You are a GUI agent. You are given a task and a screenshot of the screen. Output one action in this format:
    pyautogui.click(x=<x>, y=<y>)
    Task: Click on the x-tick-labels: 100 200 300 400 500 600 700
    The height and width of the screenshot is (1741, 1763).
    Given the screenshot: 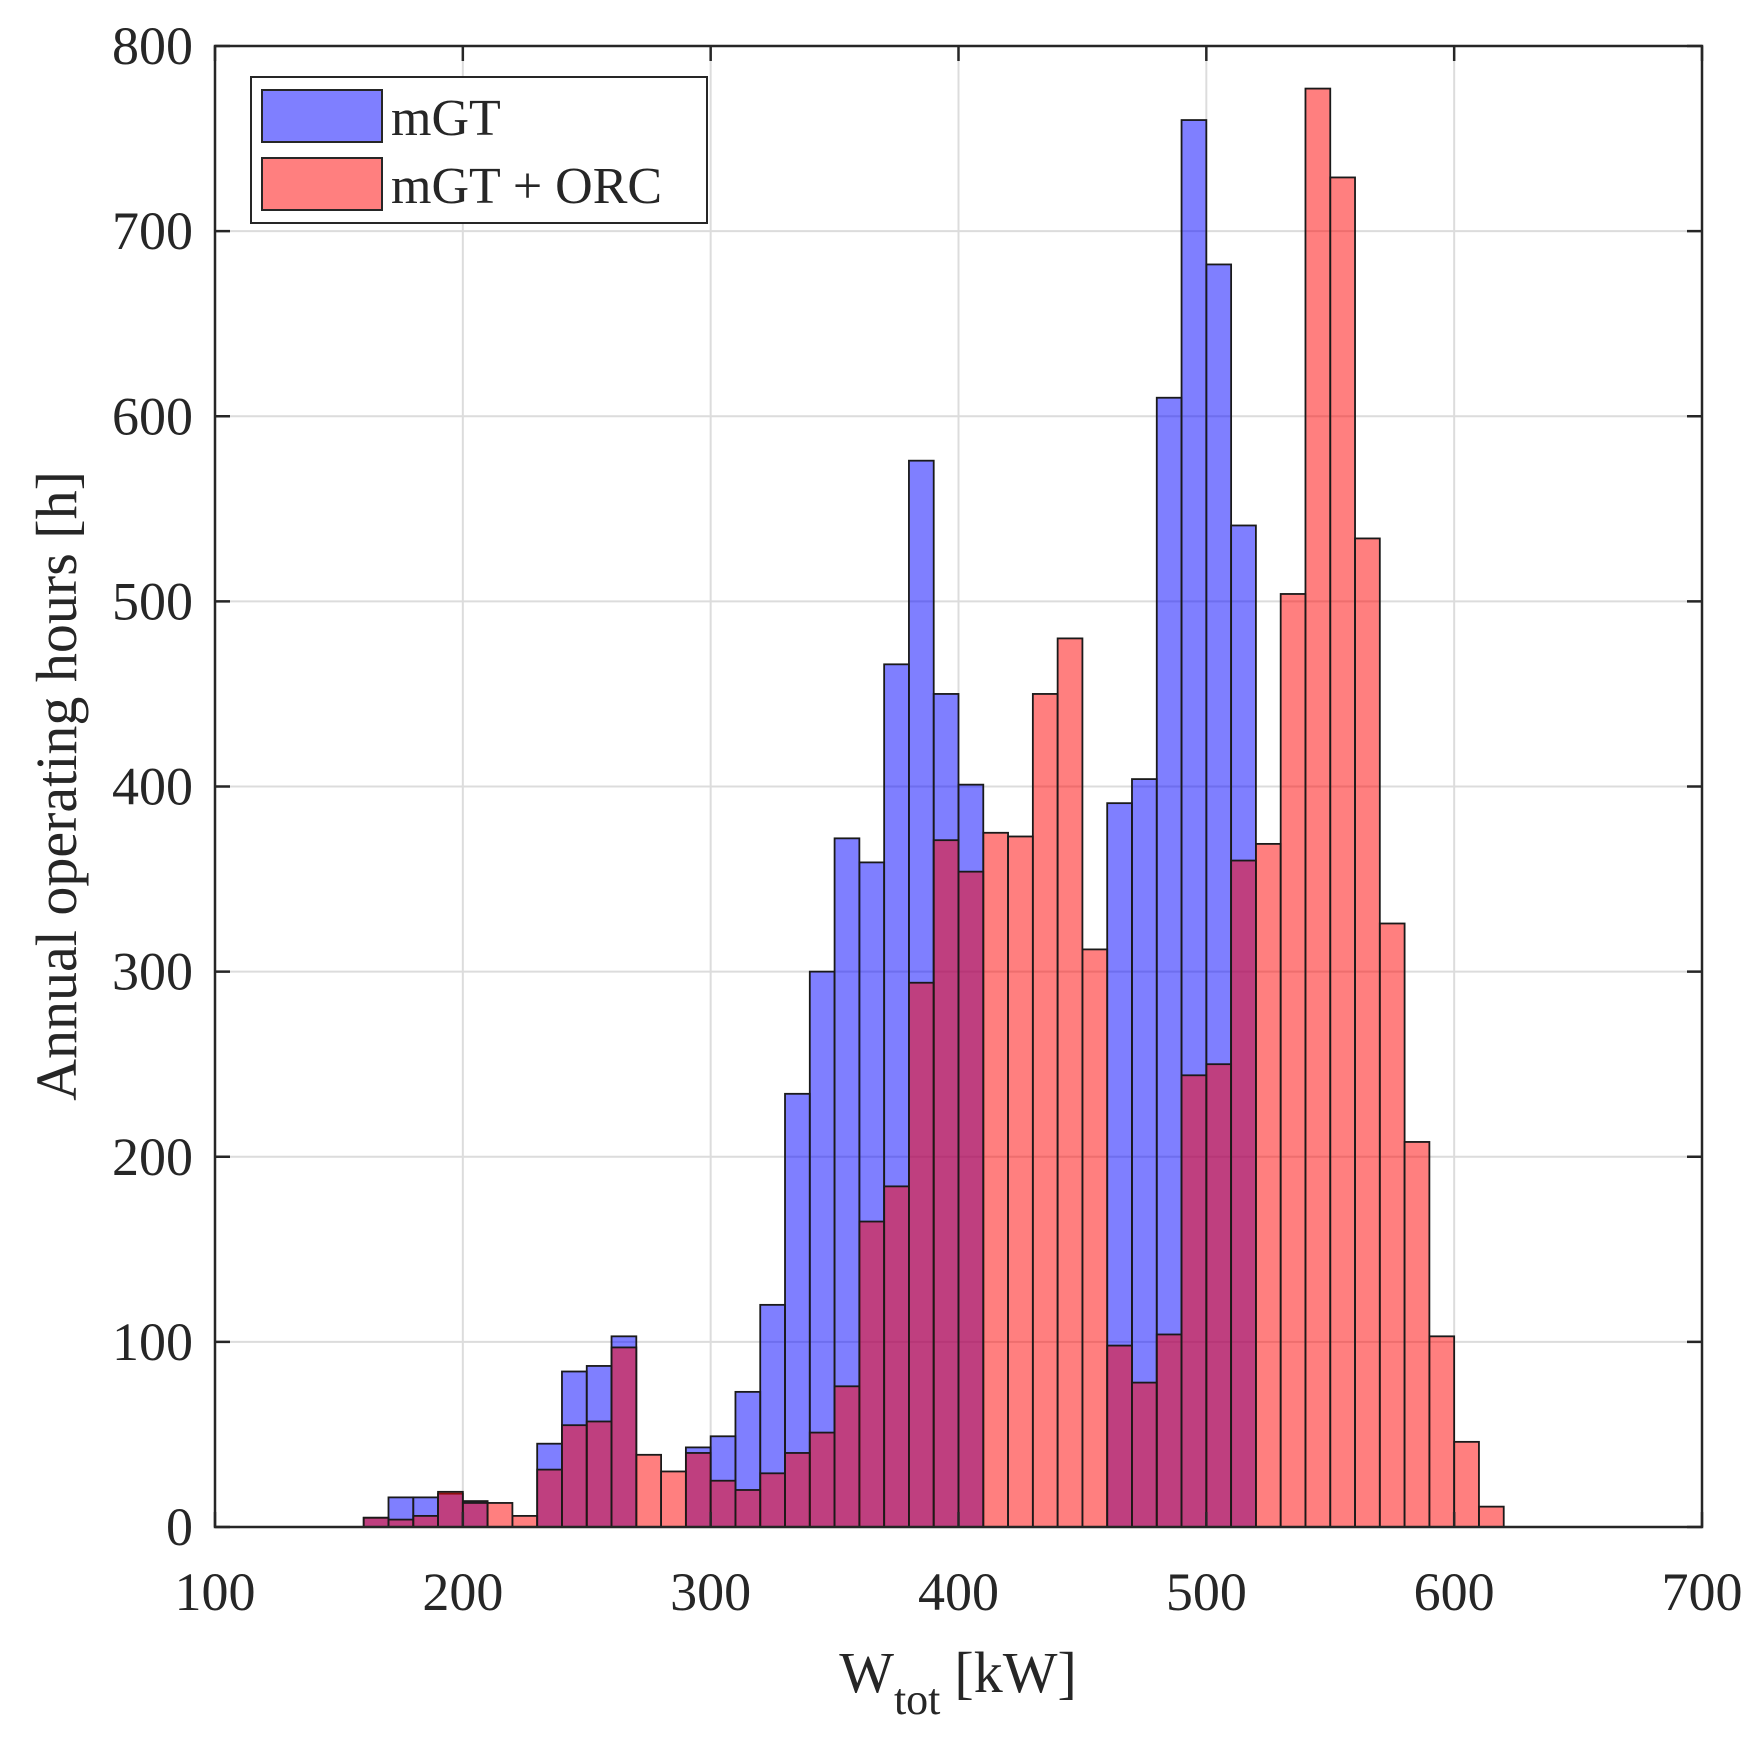 What is the action you would take?
    pyautogui.click(x=959, y=1592)
    